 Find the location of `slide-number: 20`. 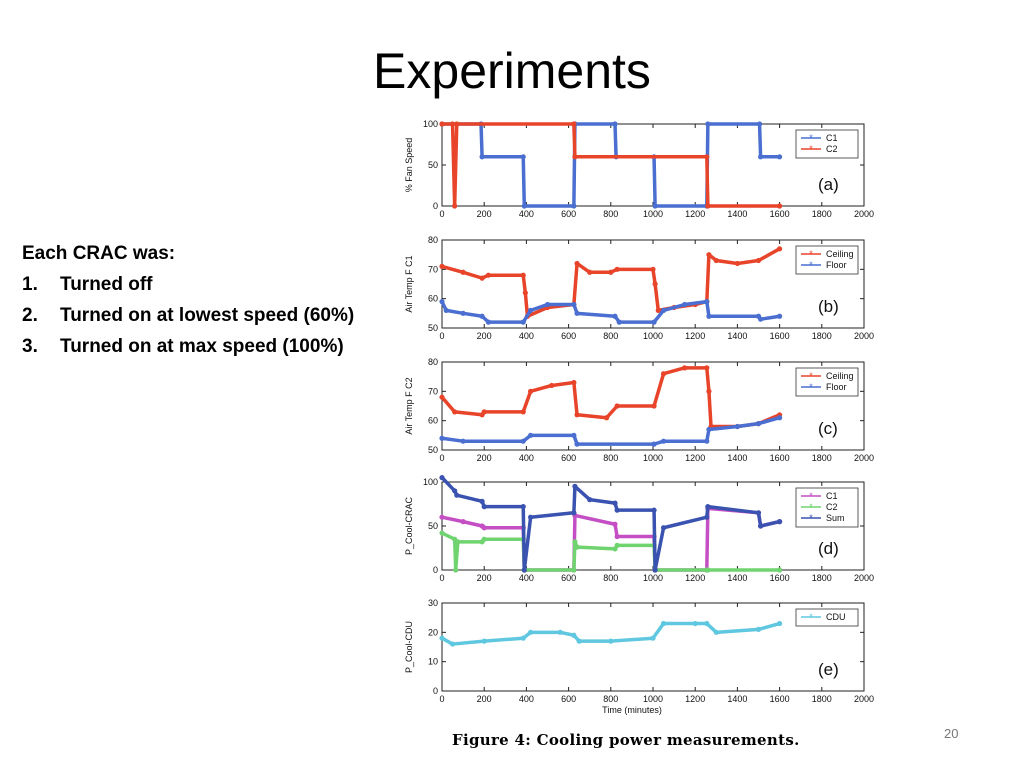

slide-number: 20 is located at coordinates (951, 733).